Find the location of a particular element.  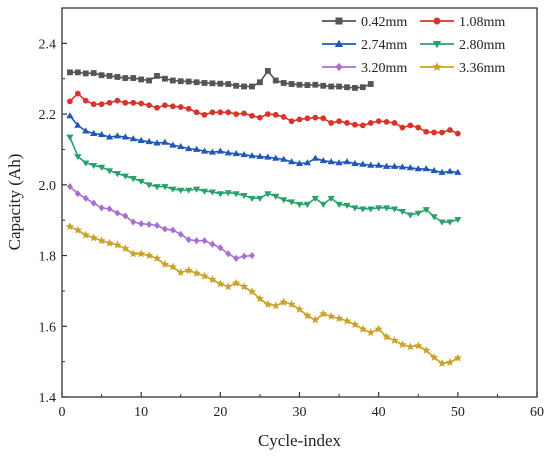

legend-label: 1.08mm is located at coordinates (482, 22).